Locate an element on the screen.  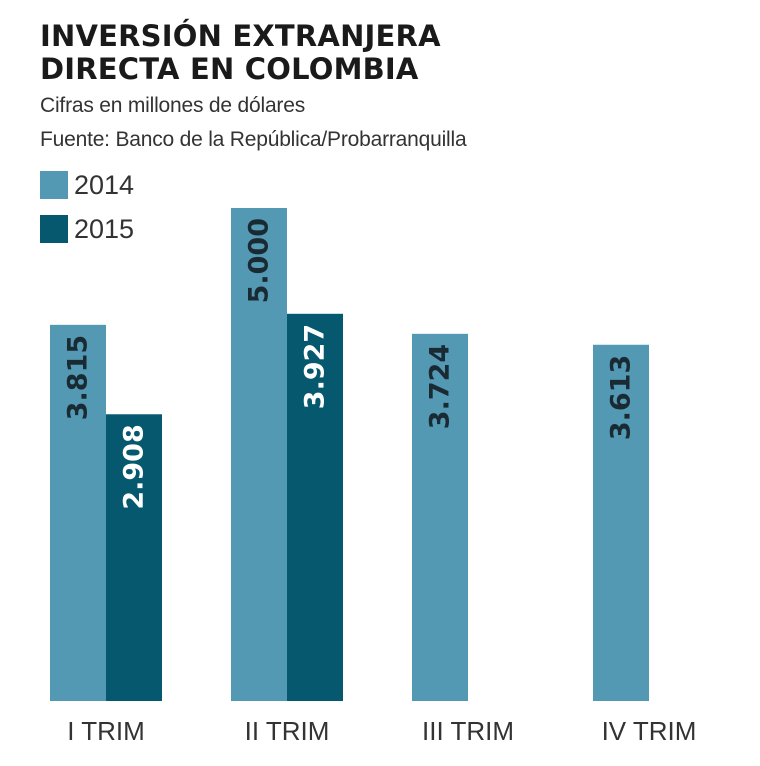
chart-title-line-1: INVERSIÓN EXTRANJERA is located at coordinates (240, 36).